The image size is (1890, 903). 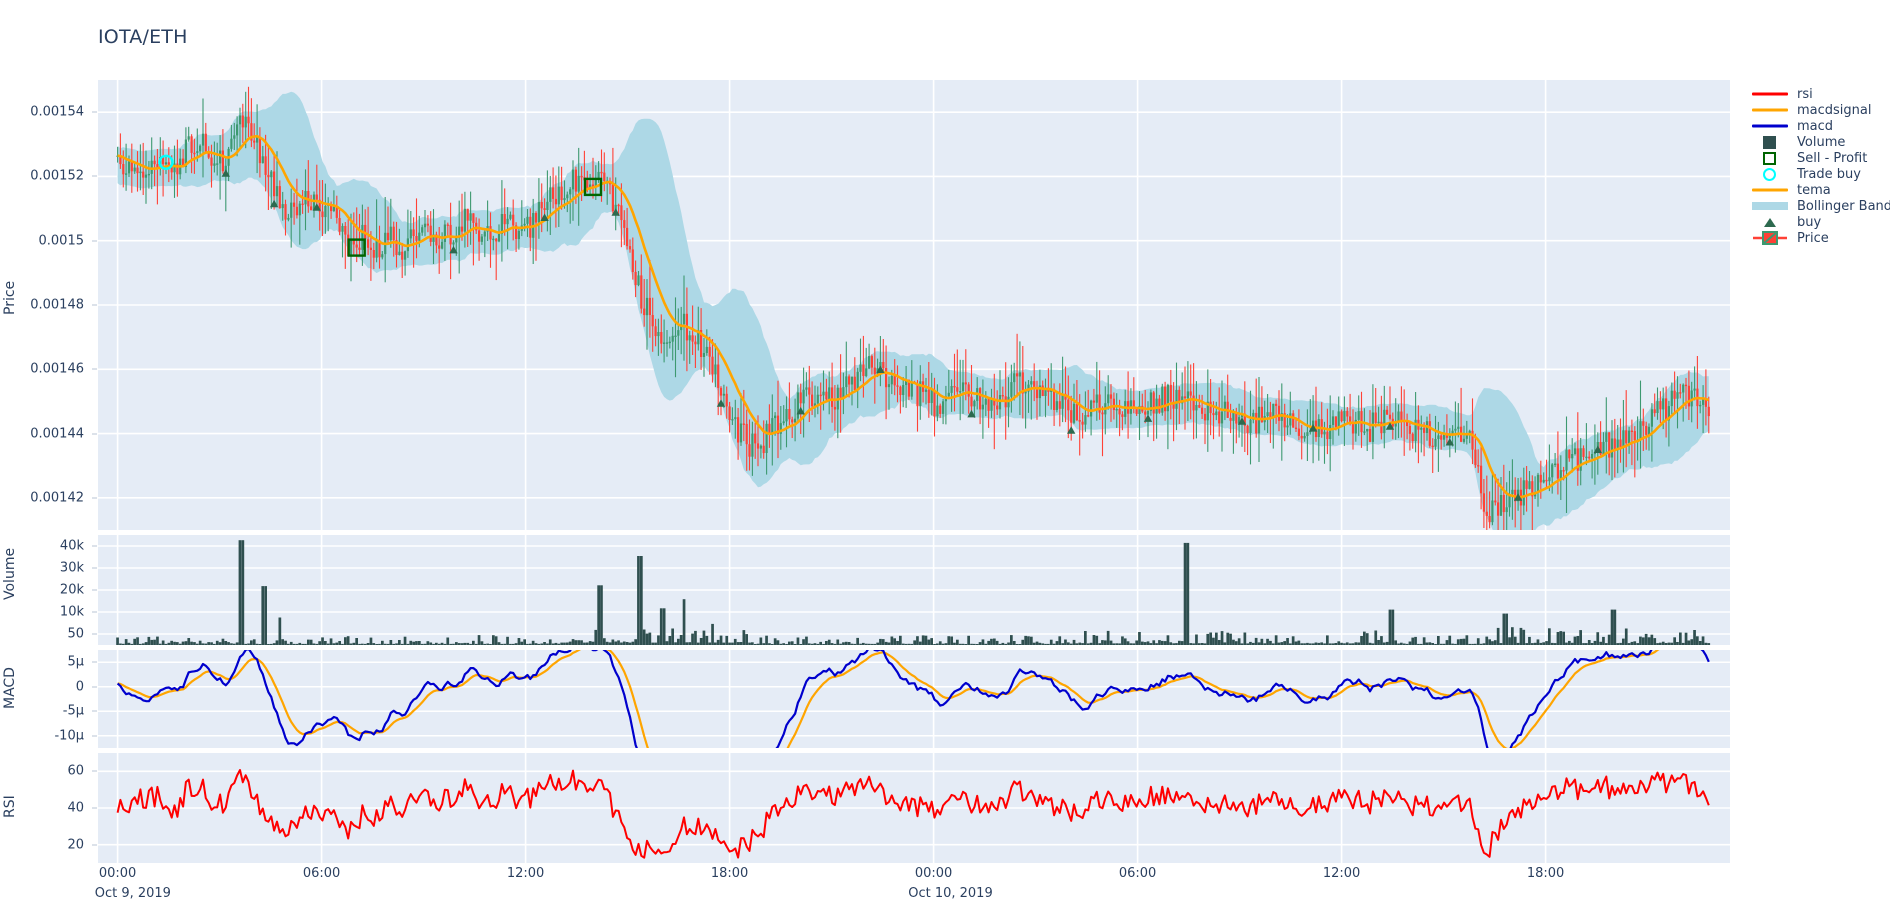 What do you see at coordinates (1832, 158) in the screenshot?
I see `legend-item-label: Sell - Profit` at bounding box center [1832, 158].